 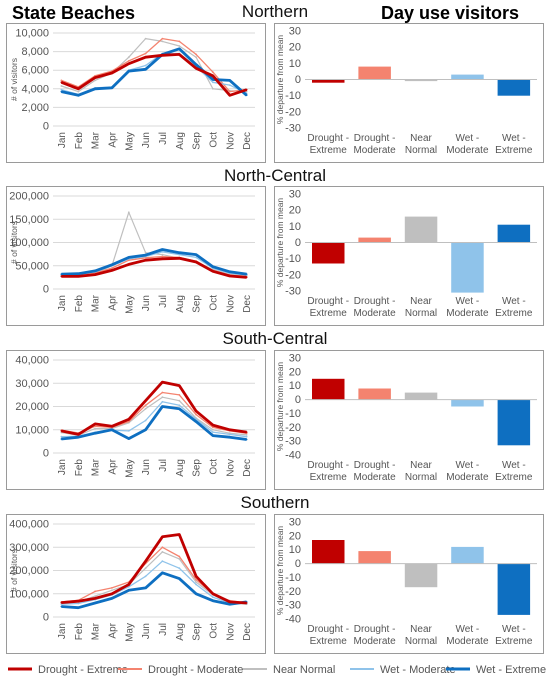 I want to click on legend-label: Drought - Moderate, so click(x=195, y=670).